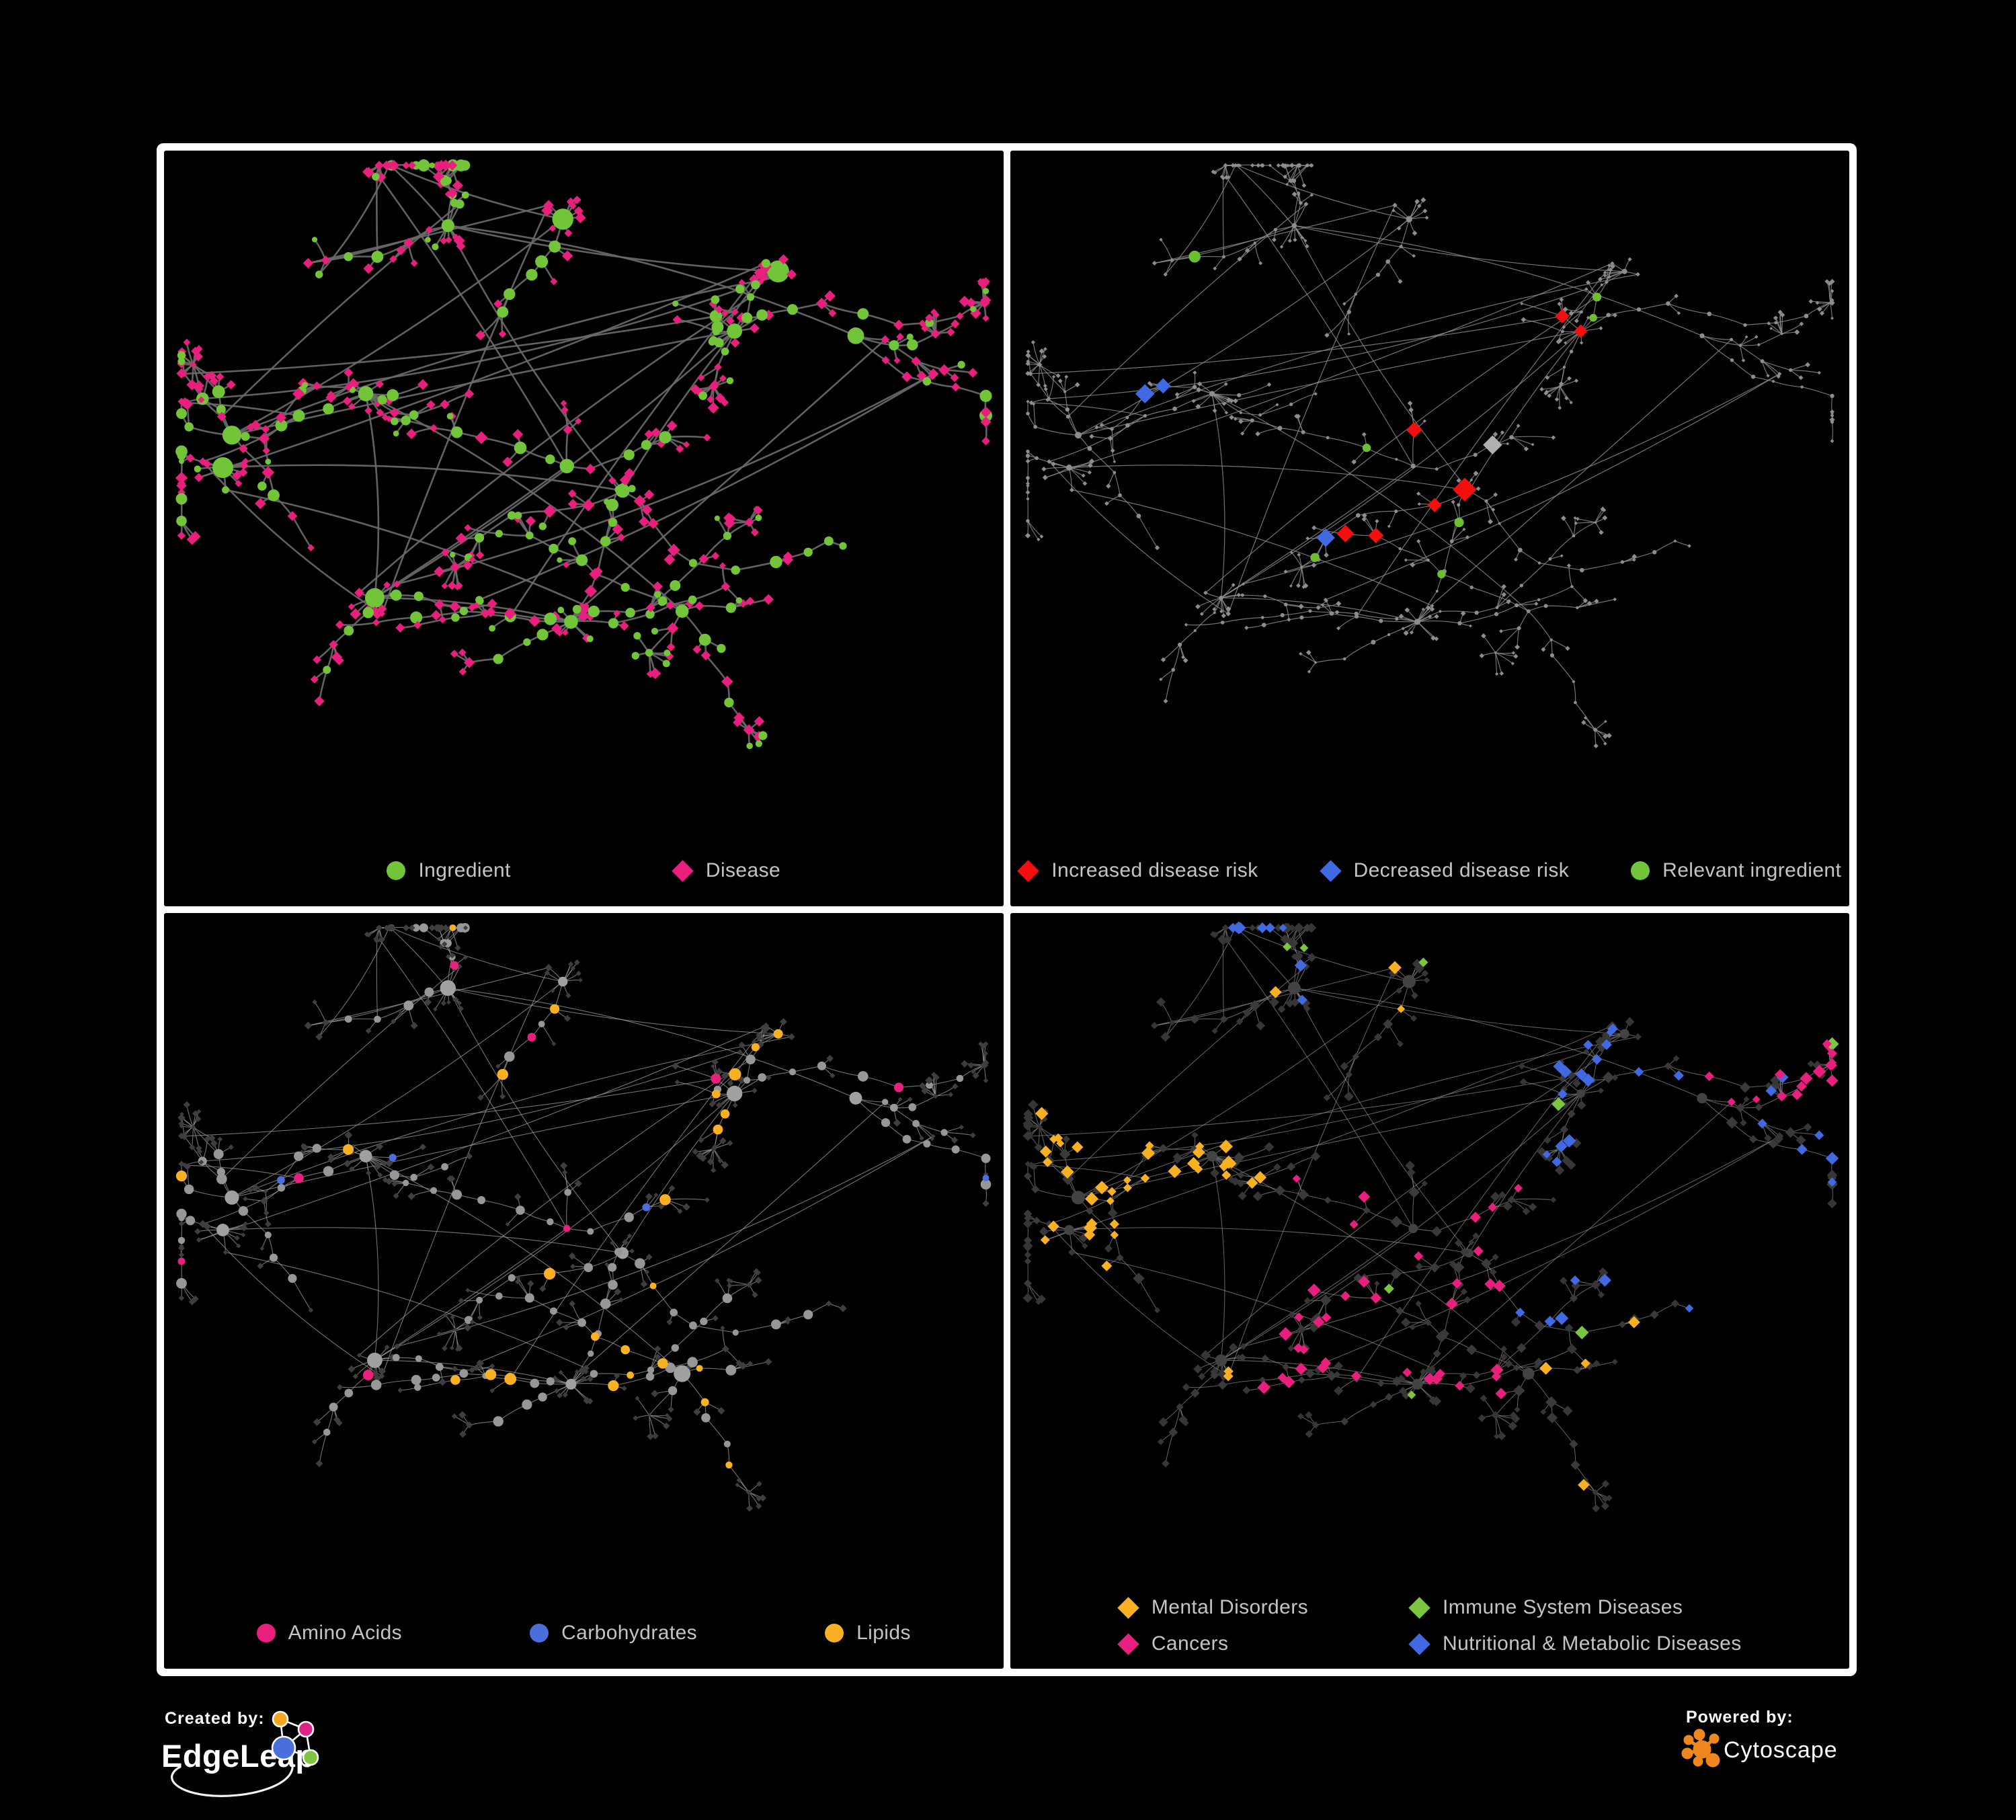  I want to click on legend-label: Relevant ingredient, so click(1752, 870).